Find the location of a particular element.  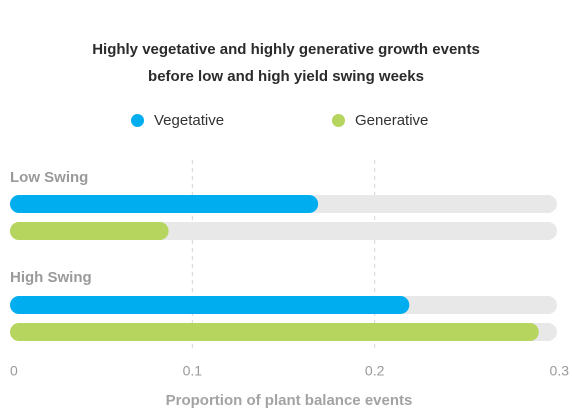

x-tick-label-2: 0.2 is located at coordinates (375, 371).